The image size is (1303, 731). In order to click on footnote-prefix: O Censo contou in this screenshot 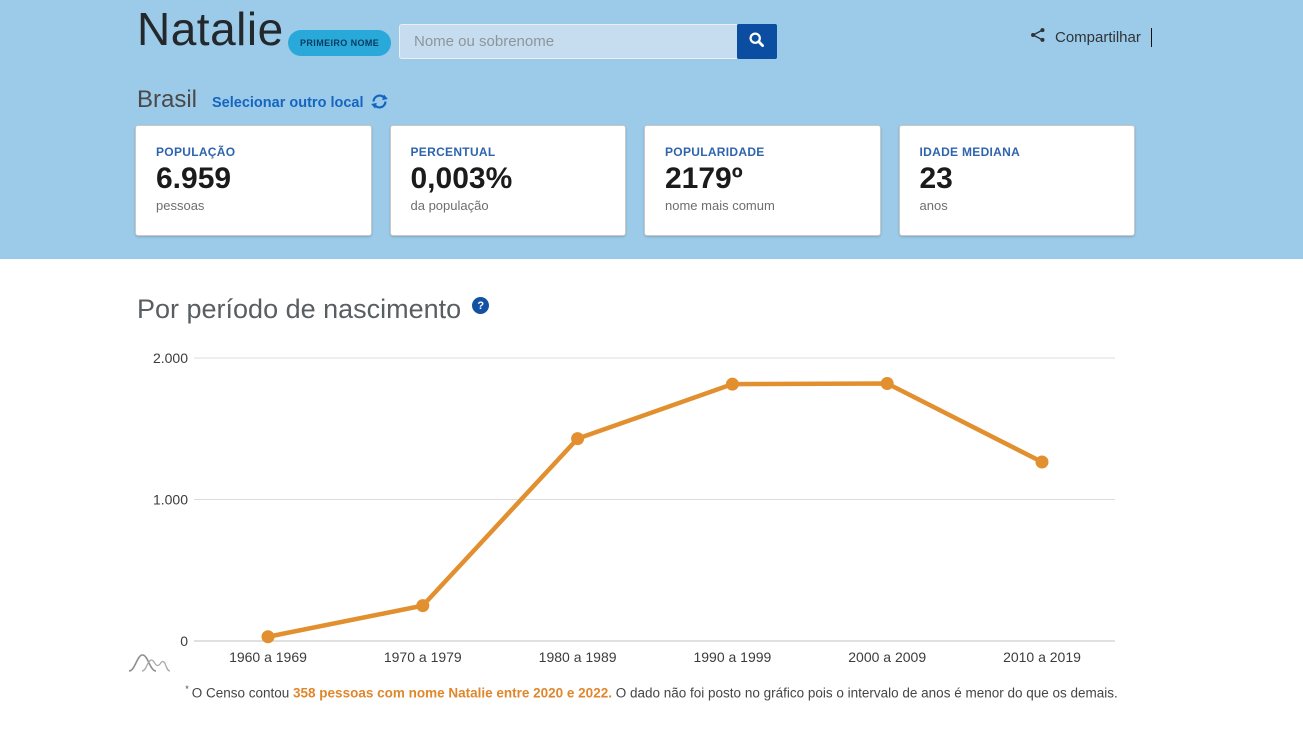, I will do `click(242, 693)`.